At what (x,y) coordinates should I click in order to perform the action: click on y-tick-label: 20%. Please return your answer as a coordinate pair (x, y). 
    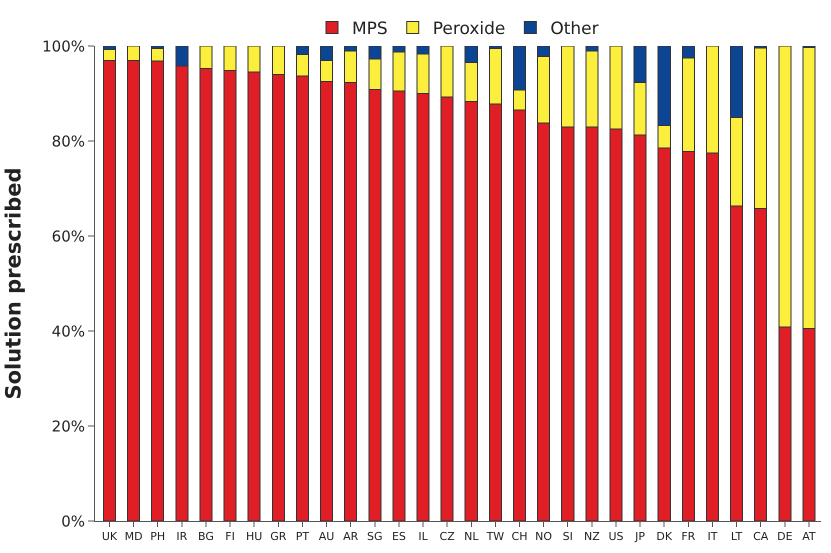
    Looking at the image, I should click on (68, 426).